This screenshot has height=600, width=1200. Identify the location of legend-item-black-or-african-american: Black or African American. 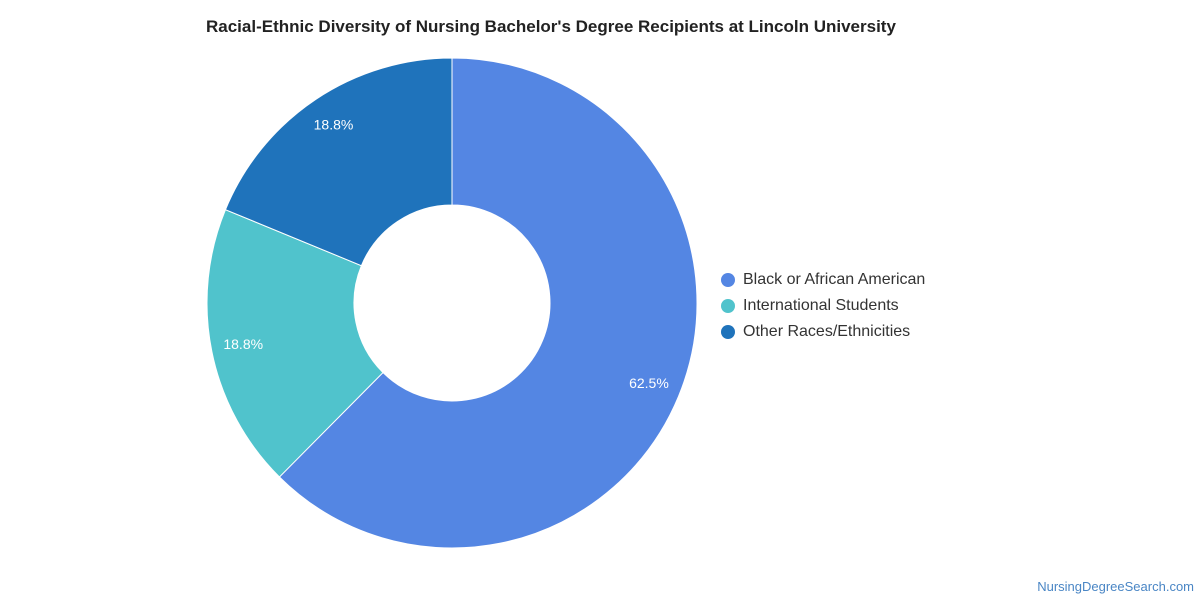
(823, 280).